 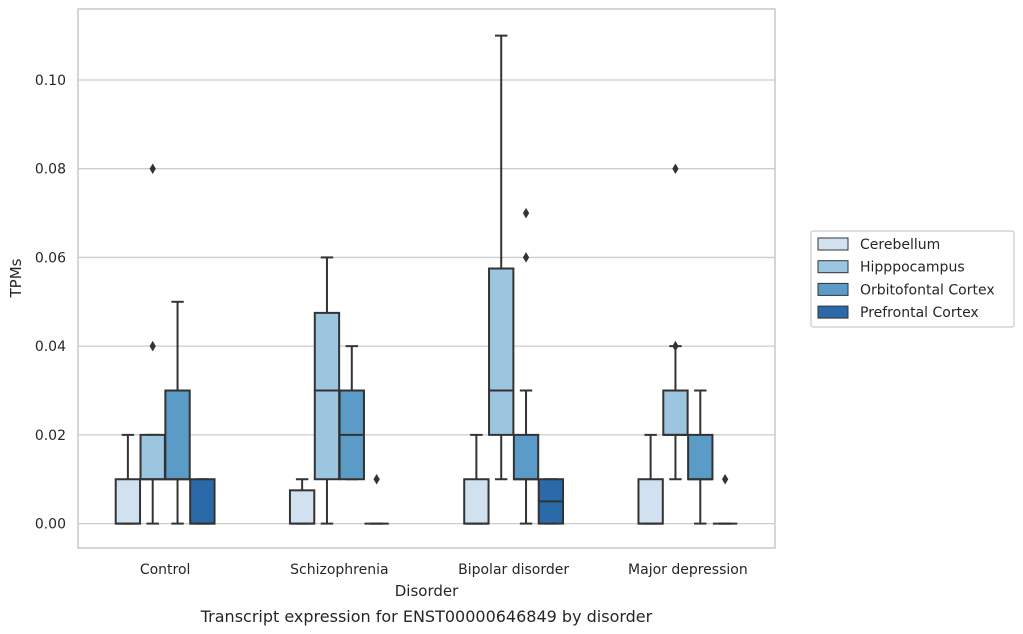 I want to click on x-tick-label: Bipolar disorder, so click(x=513, y=570).